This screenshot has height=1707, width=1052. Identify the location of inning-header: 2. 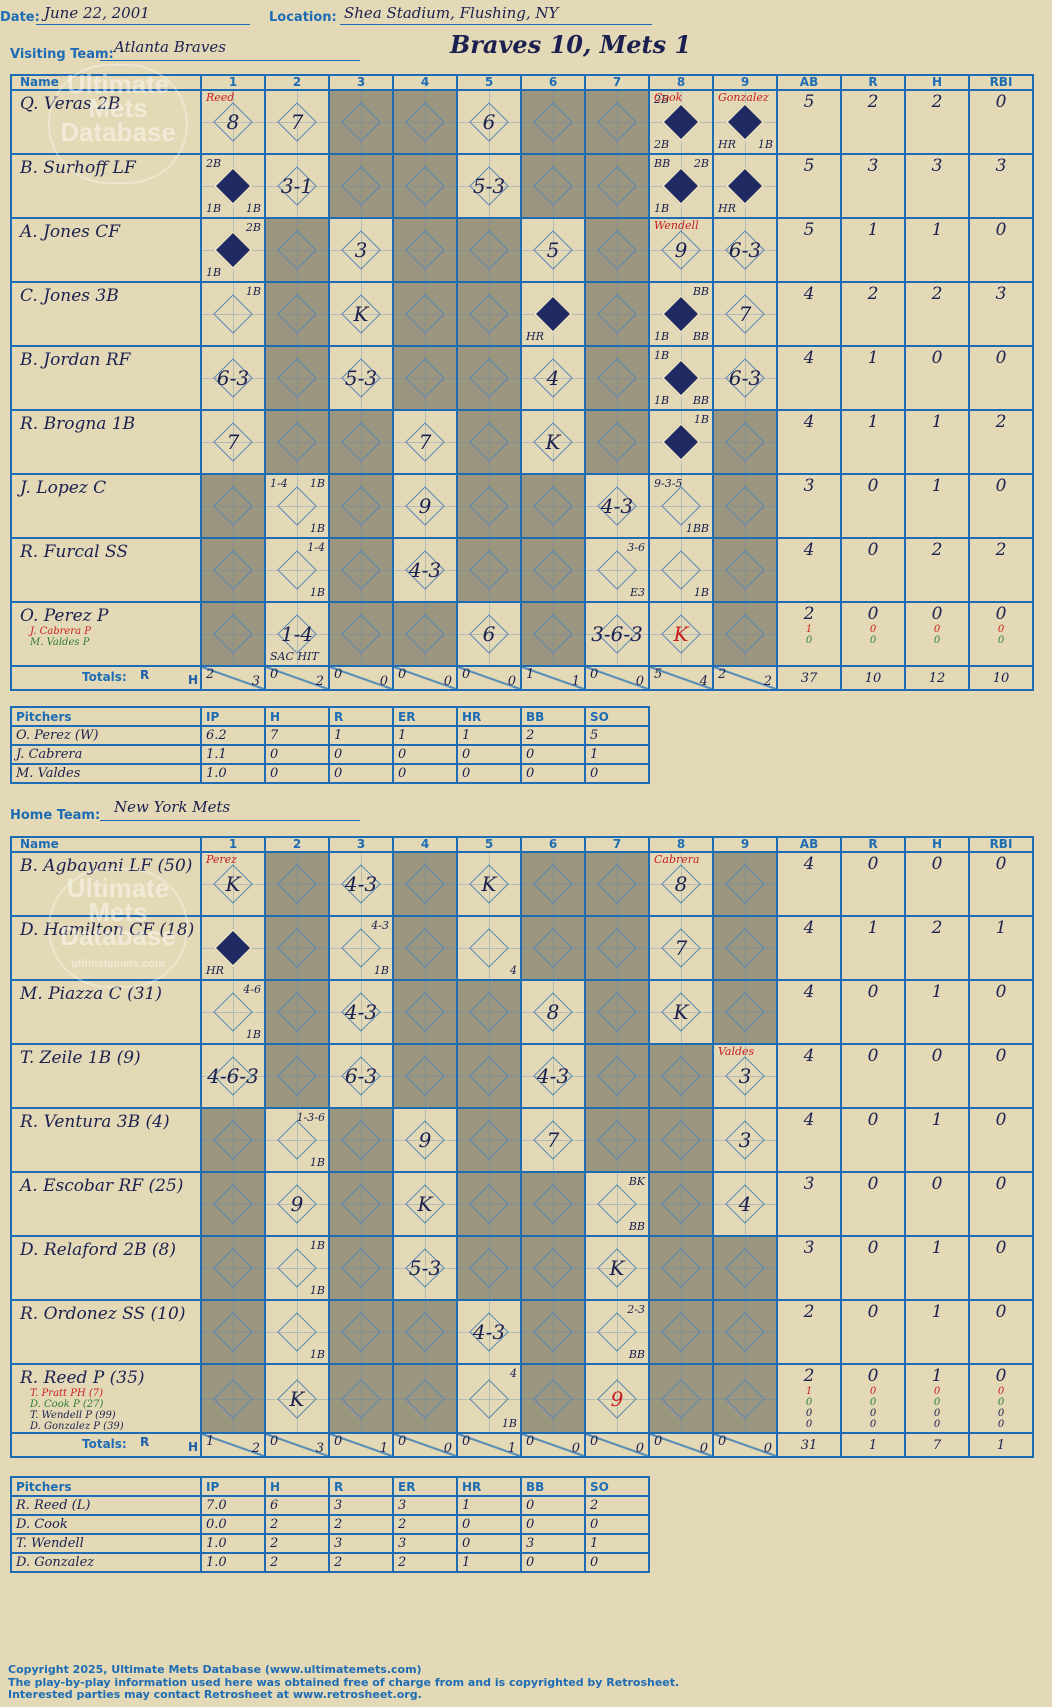
(297, 82).